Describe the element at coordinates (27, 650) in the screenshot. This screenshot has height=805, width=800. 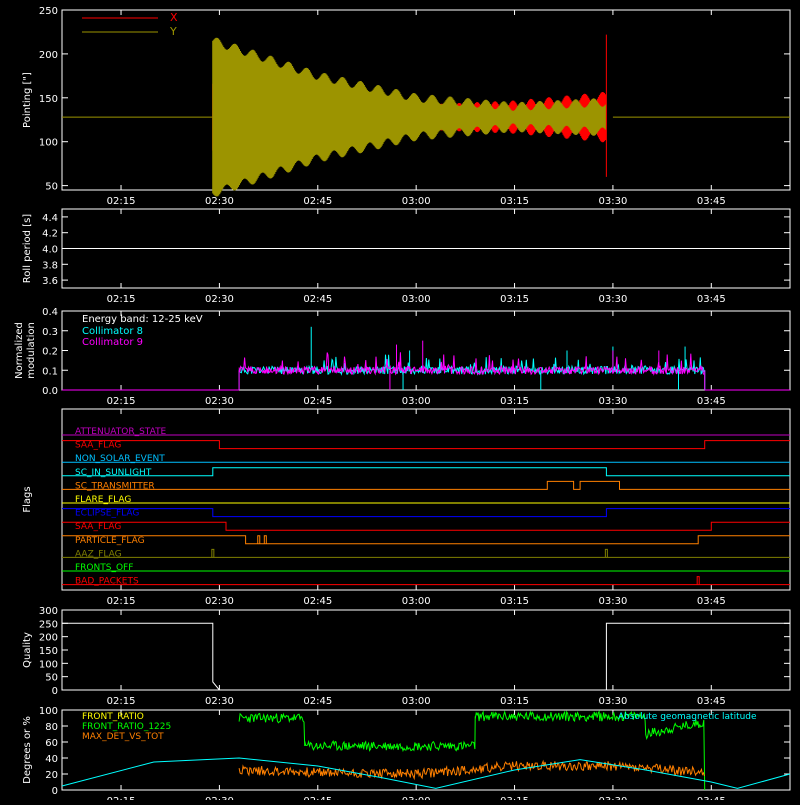
I see `quality-y-axis-label: Quality` at that location.